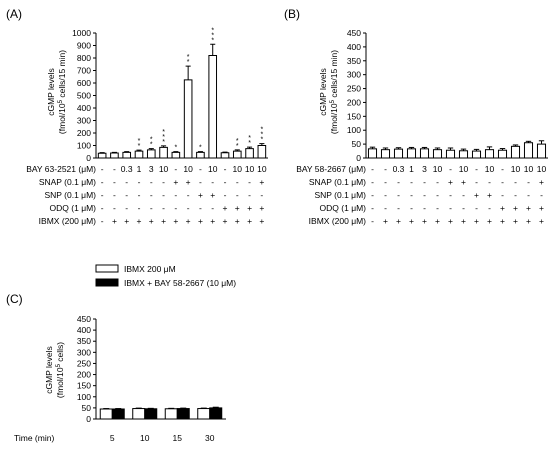 Image resolution: width=550 pixels, height=452 pixels. I want to click on a-y-tick-label: 0, so click(88, 158).